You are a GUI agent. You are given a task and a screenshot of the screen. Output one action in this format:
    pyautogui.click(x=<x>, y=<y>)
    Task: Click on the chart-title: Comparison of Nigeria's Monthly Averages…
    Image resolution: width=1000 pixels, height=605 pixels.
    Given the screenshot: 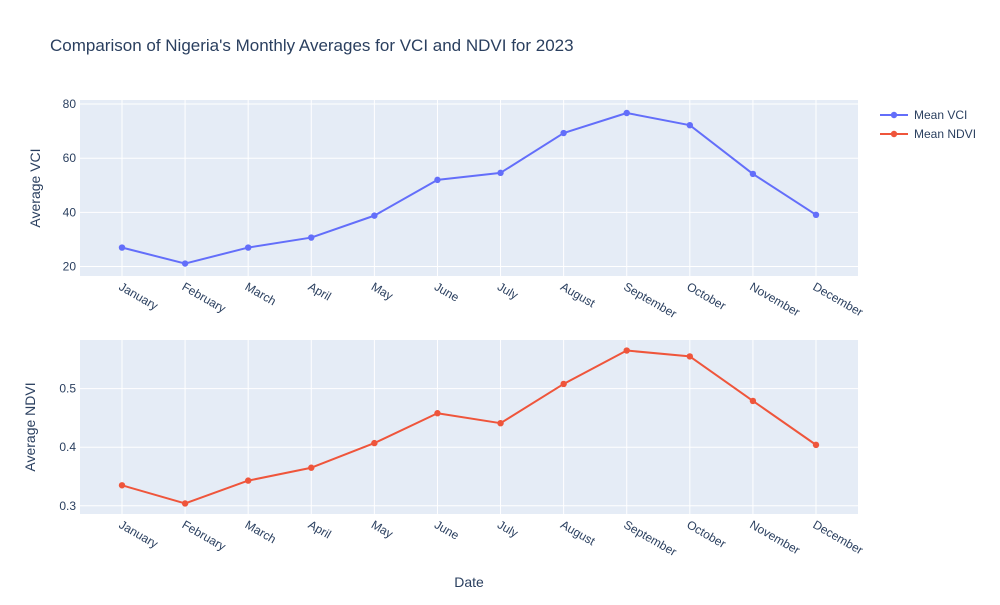 What is the action you would take?
    pyautogui.click(x=312, y=45)
    